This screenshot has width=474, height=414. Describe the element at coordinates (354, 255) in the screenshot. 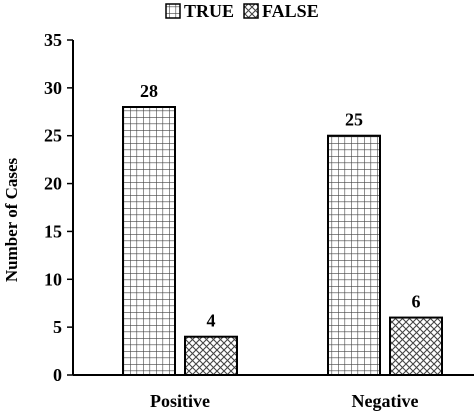

I see `bar-true-negative` at that location.